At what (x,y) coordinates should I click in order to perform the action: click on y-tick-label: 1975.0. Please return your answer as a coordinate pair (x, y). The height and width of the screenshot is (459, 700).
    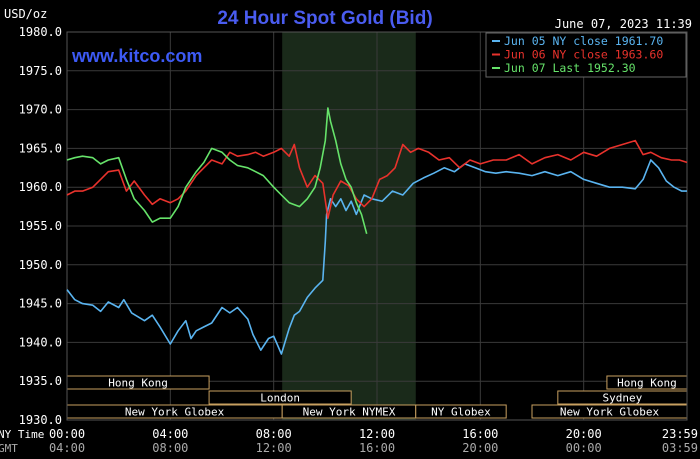
    Looking at the image, I should click on (40, 71).